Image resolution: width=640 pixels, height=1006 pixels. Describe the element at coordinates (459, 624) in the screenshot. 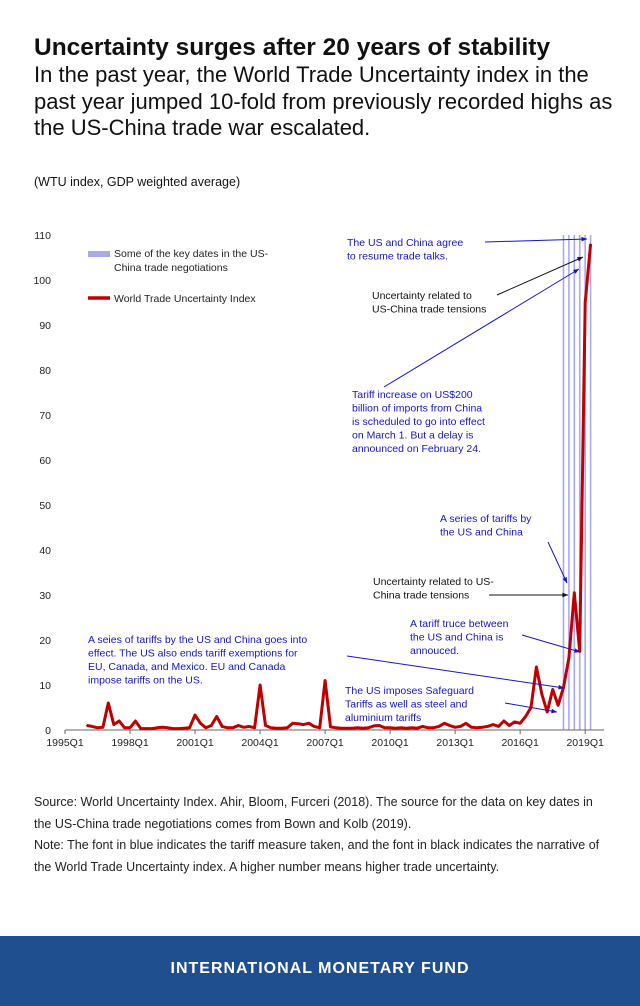

I see `annotation-line: A tariff truce between` at that location.